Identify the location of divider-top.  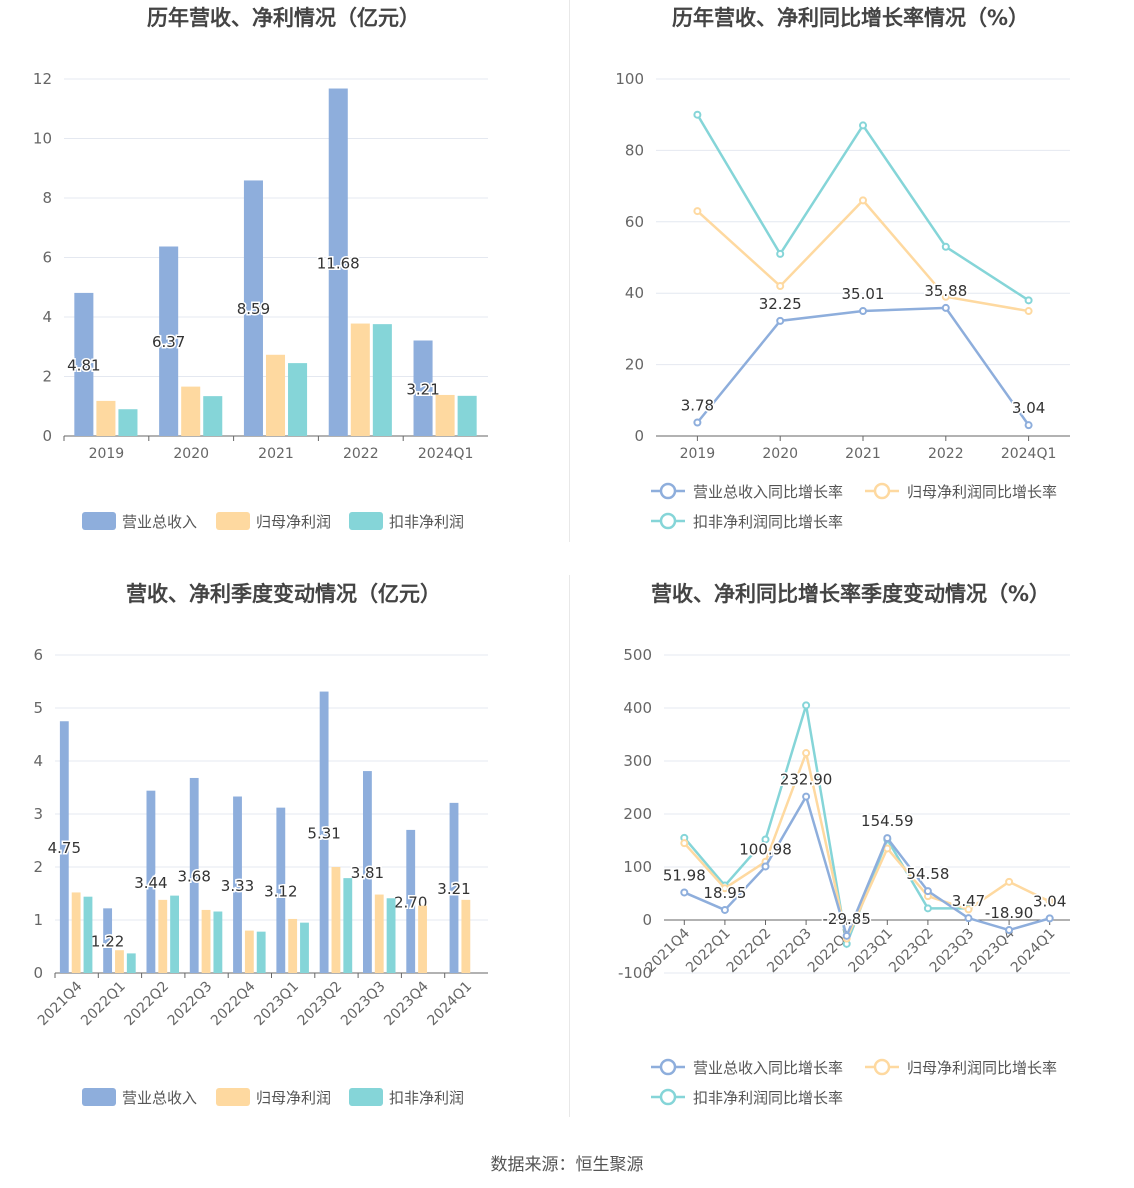
(569, 271).